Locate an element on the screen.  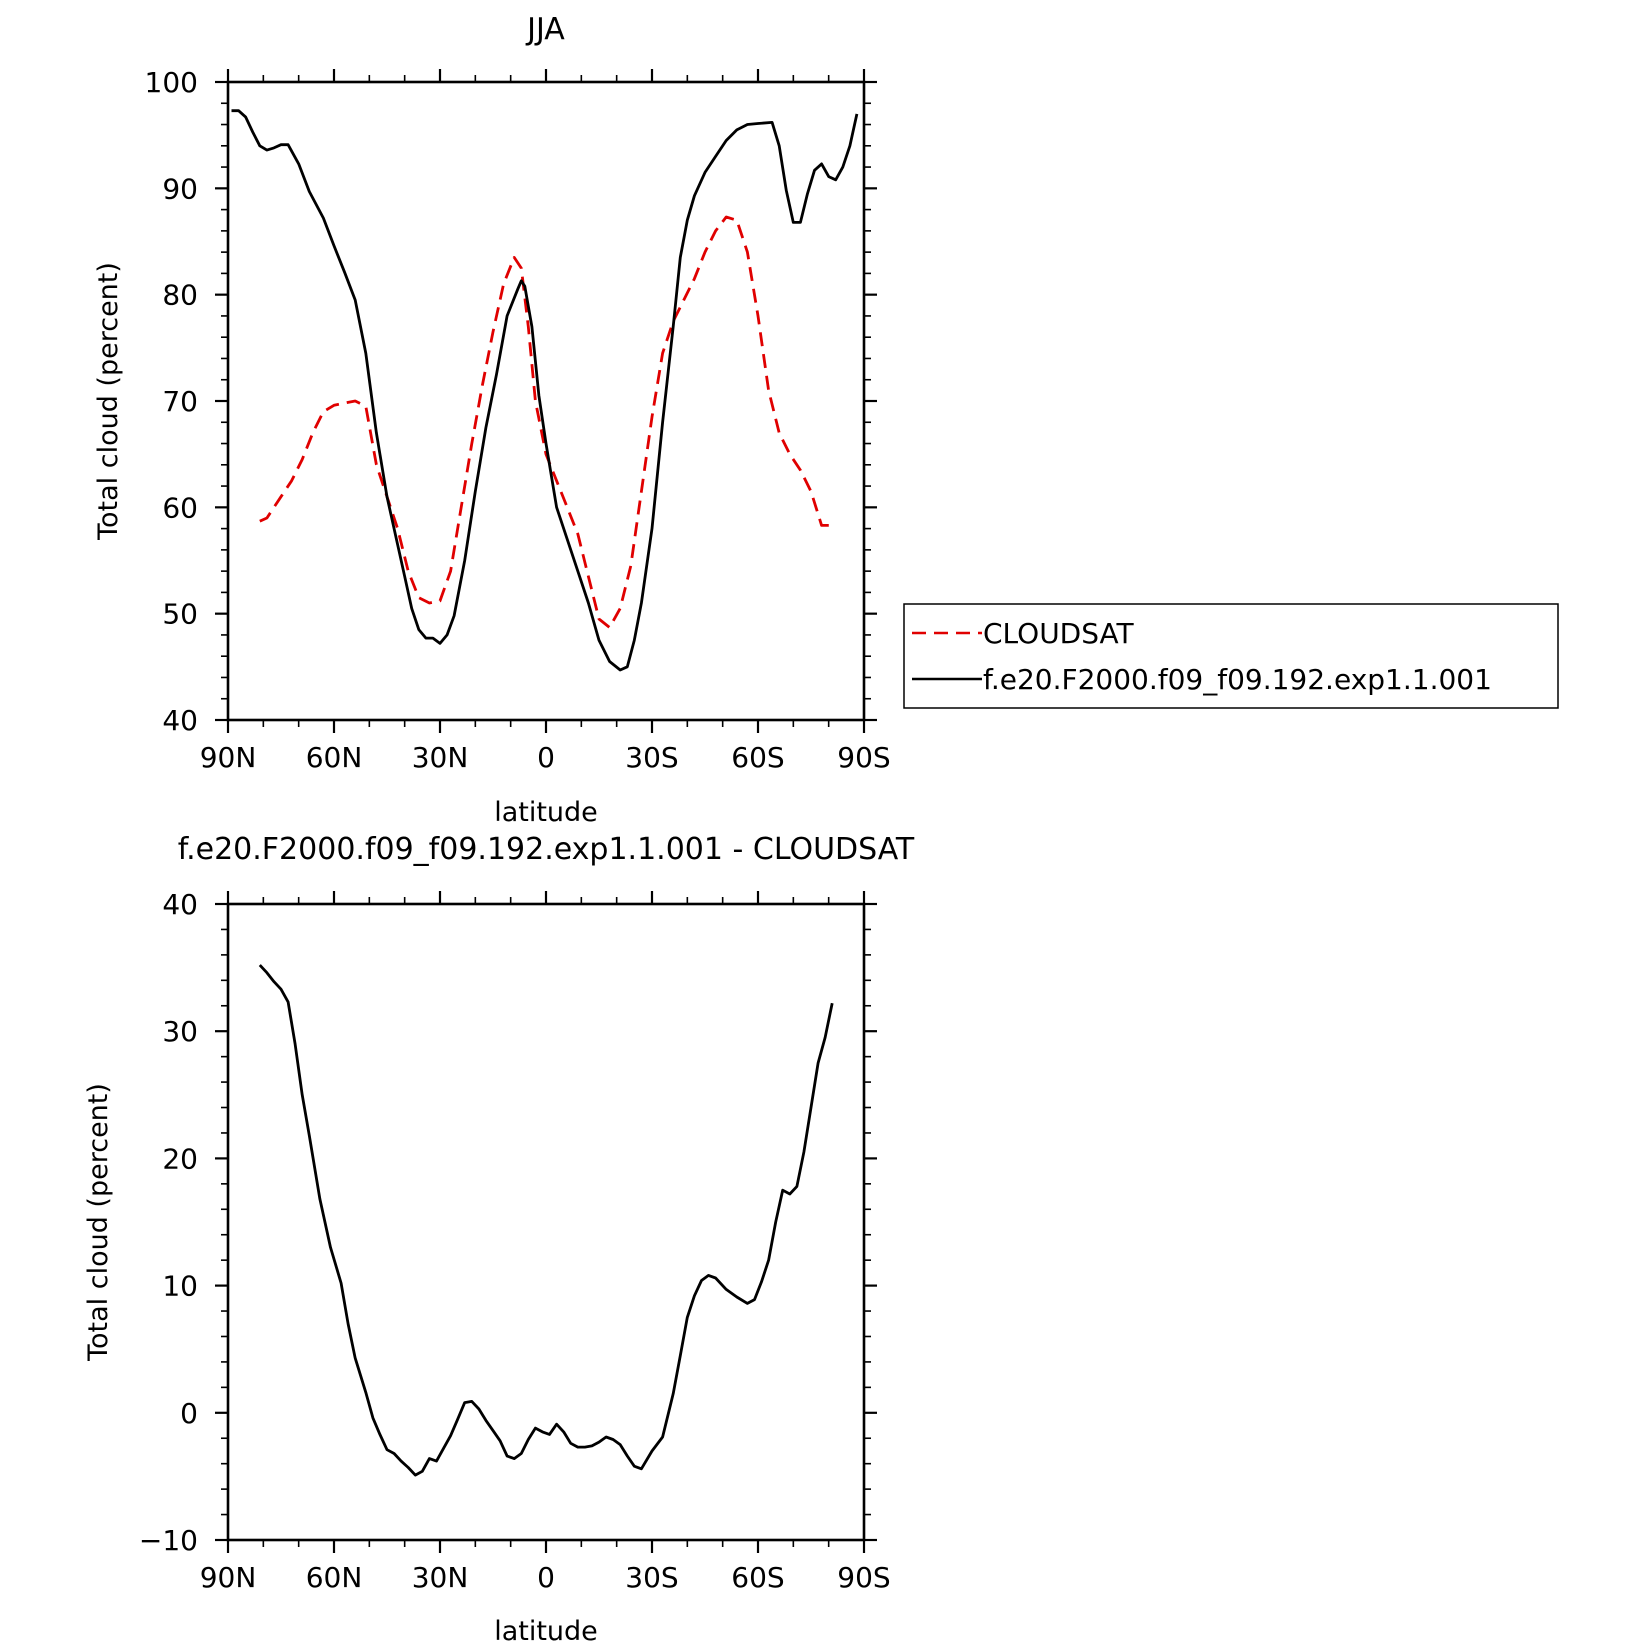
bottom-y-tick-label: 0 is located at coordinates (189, 1413).